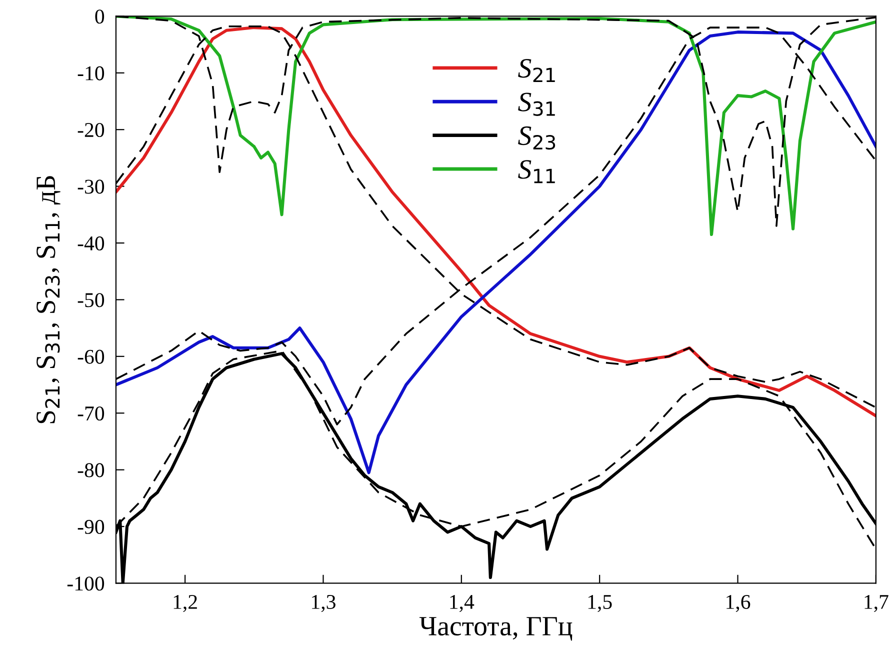 This screenshot has height=648, width=892. I want to click on legend-label: S$_{31}$, so click(536, 104).